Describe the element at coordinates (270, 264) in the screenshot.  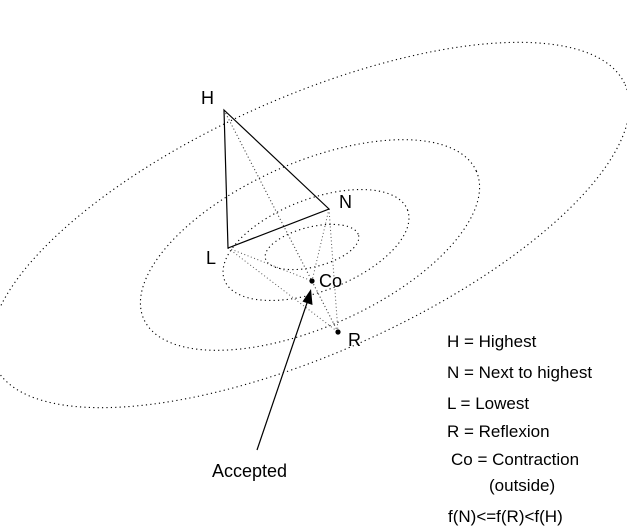
I see `line-l-to-co` at that location.